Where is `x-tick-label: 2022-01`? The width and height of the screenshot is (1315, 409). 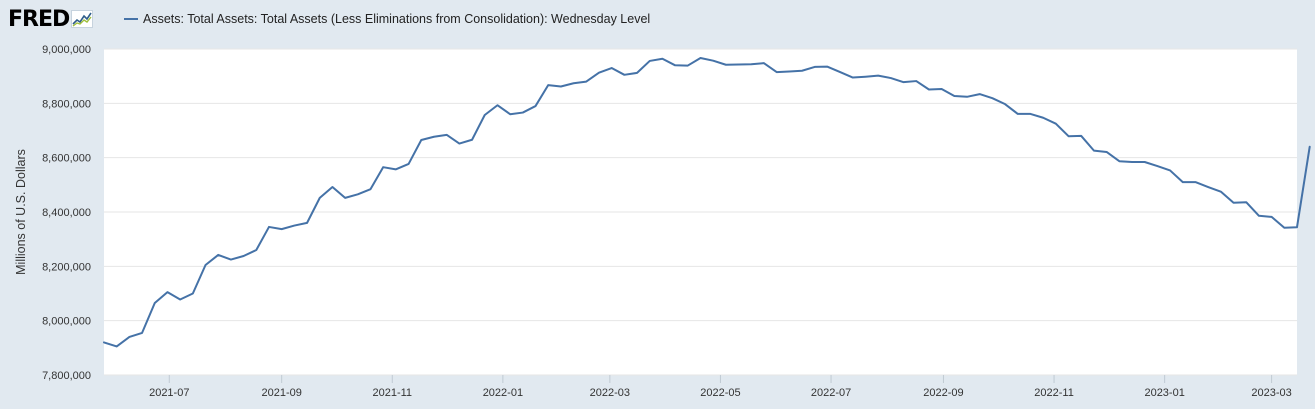
x-tick-label: 2022-01 is located at coordinates (503, 393).